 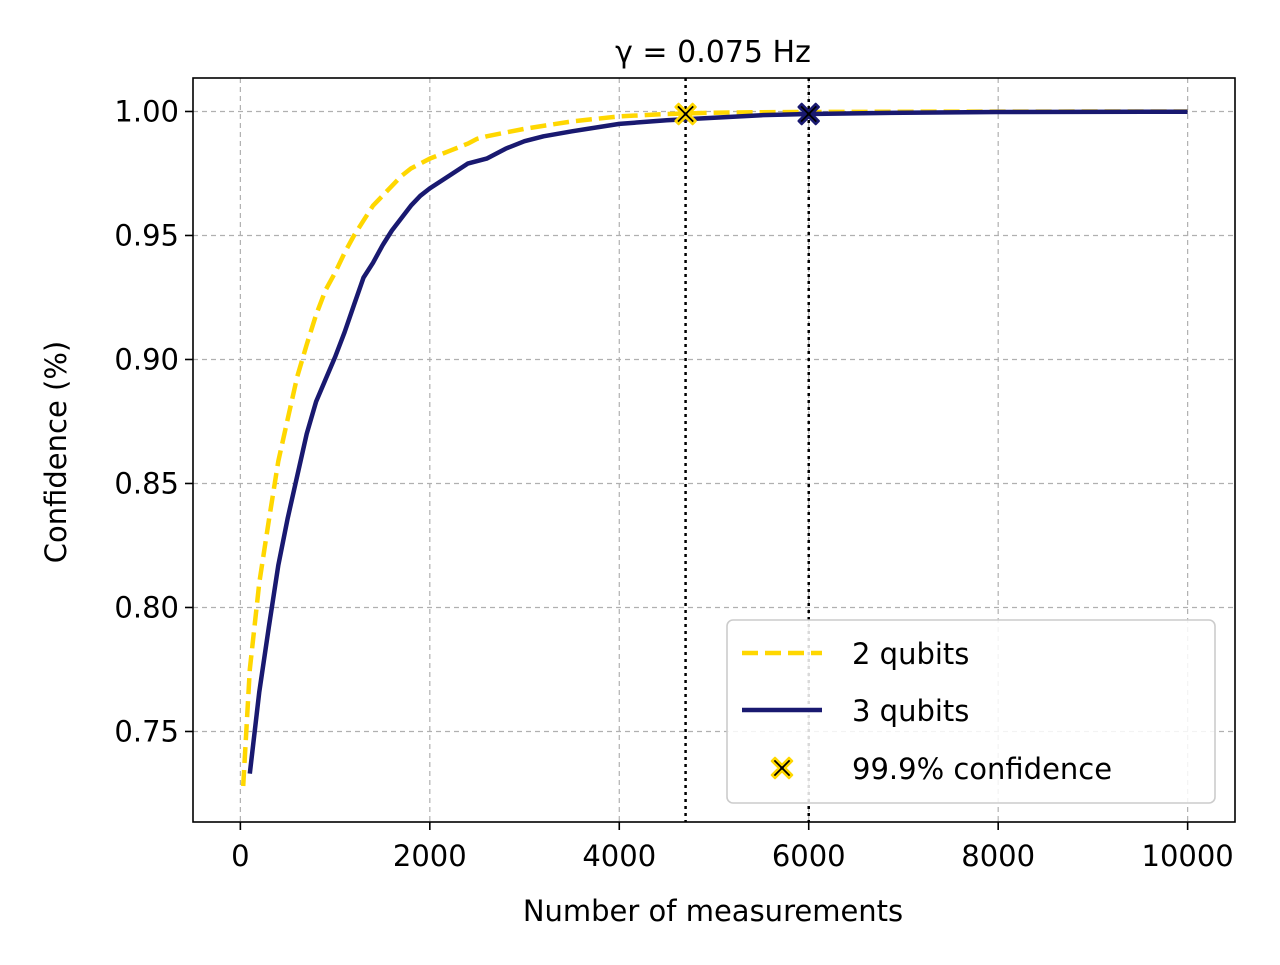 I want to click on x-tick-label: 0, so click(x=240, y=856).